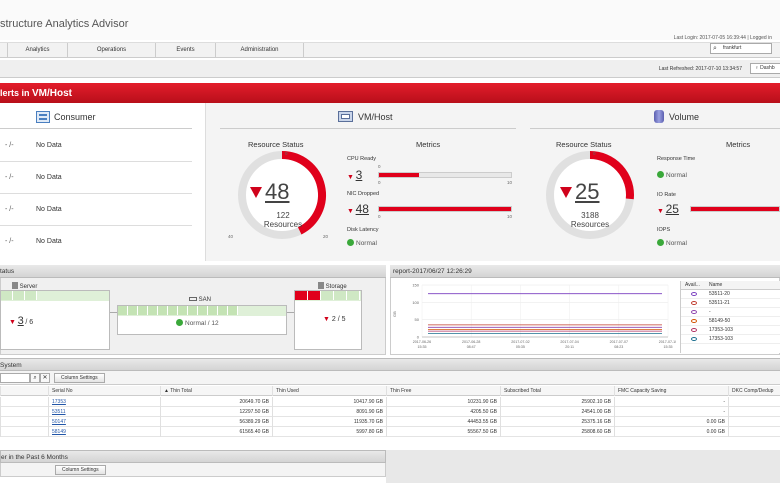  I want to click on col-thin-used: Thin Used, so click(329, 391).